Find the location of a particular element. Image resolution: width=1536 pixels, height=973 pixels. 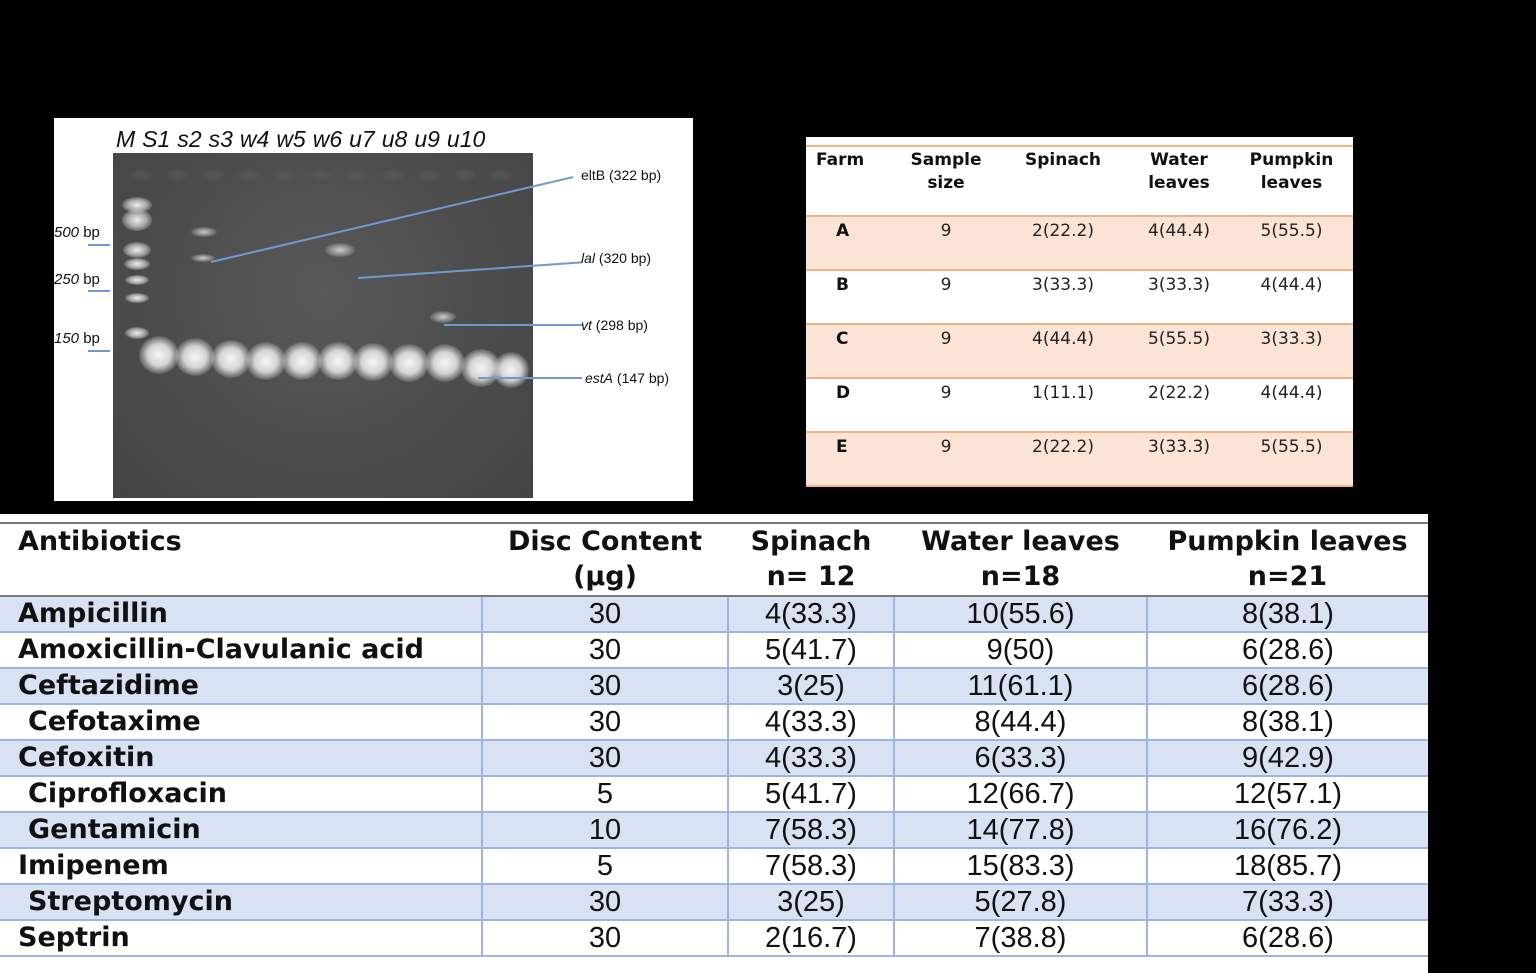

cell-antibiotic: Ciprofloxacin is located at coordinates (241, 794).